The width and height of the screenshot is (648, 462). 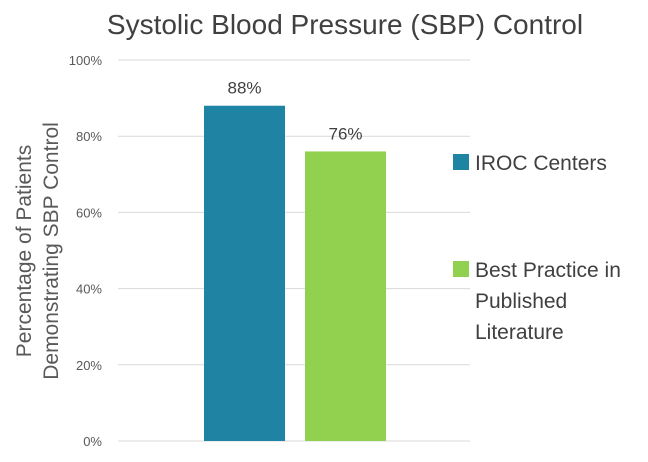 I want to click on data-label-series-2: 76%, so click(x=345, y=133).